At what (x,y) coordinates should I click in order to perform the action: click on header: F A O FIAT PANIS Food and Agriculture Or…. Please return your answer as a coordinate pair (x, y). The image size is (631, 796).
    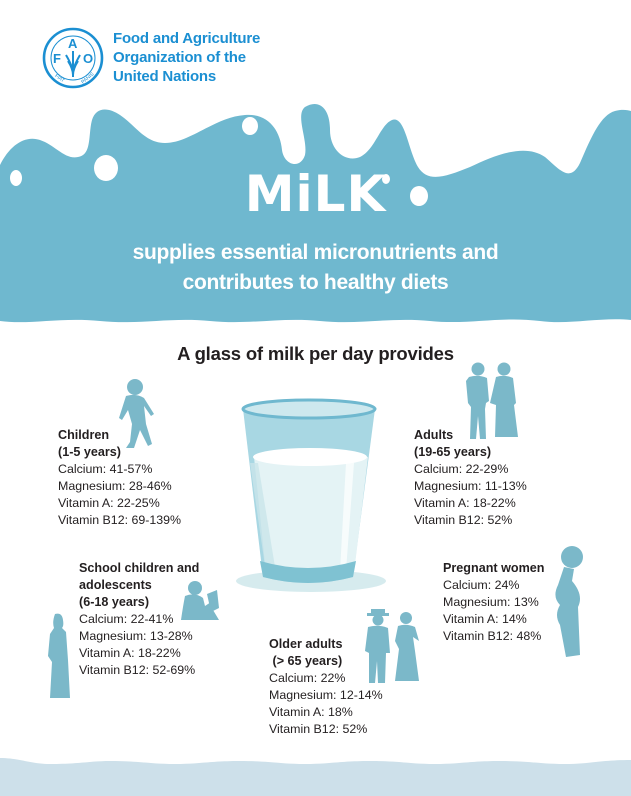
    Looking at the image, I should click on (315, 50).